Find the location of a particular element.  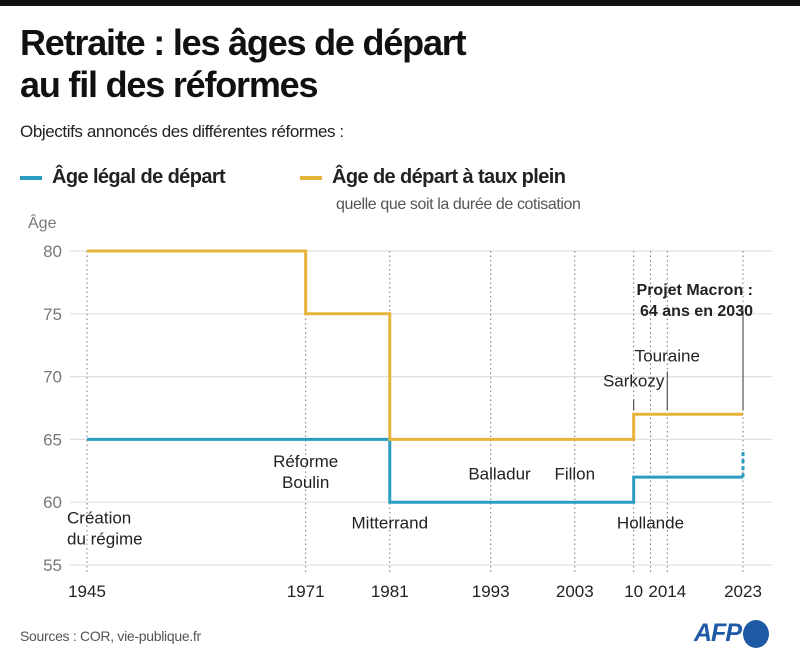

afp-logo: AFP is located at coordinates (731, 633).